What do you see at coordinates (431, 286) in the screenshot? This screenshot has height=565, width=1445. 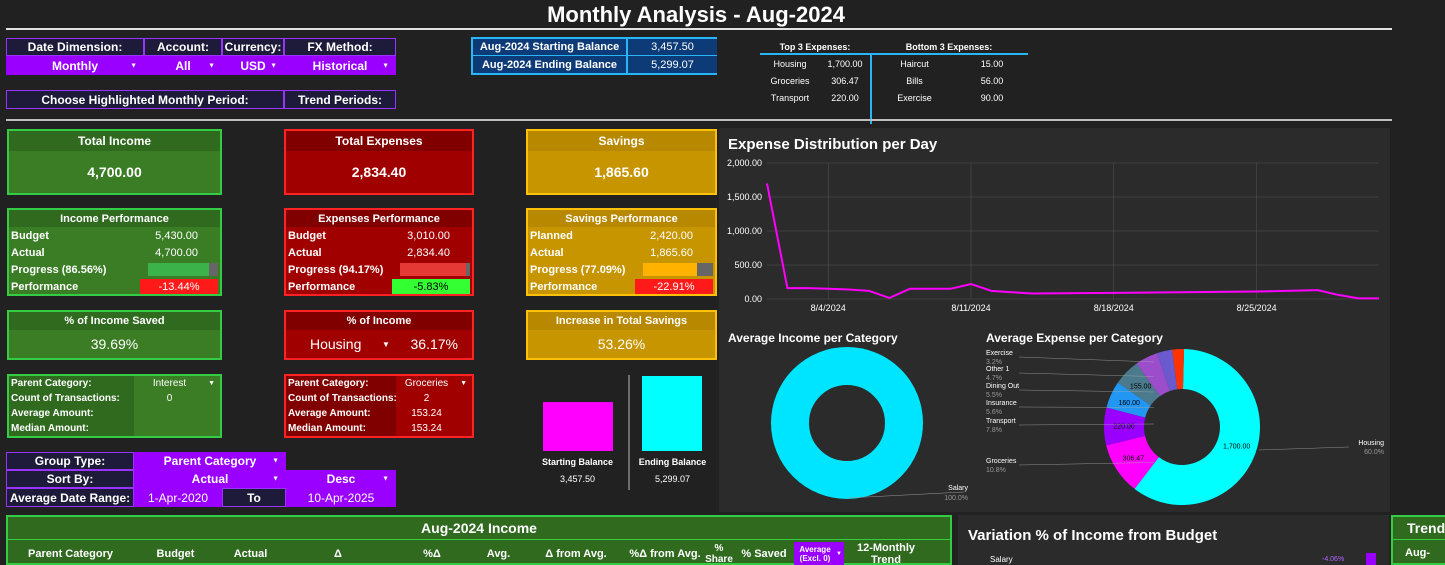 I see `expenses-perf-value: -5.83%` at bounding box center [431, 286].